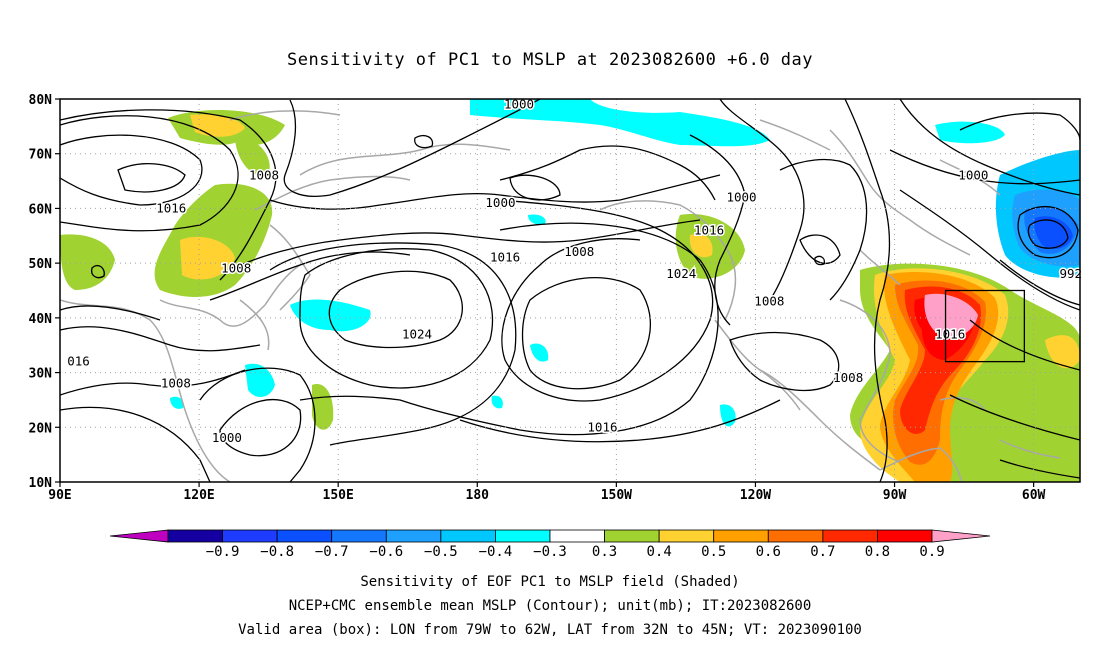  Describe the element at coordinates (931, 552) in the screenshot. I see `colorbar-label: 0.9` at that location.